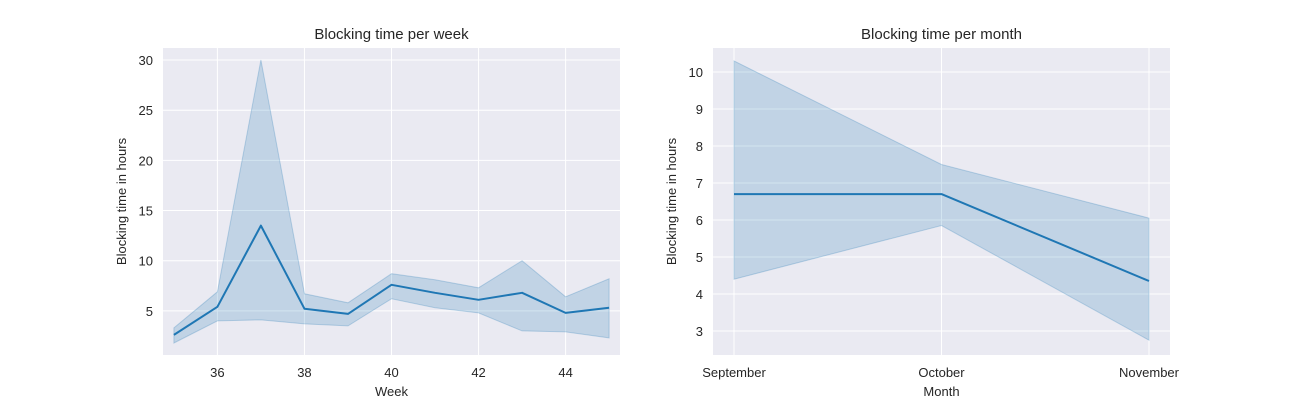  I want to click on y-tick-label: 8, so click(699, 146).